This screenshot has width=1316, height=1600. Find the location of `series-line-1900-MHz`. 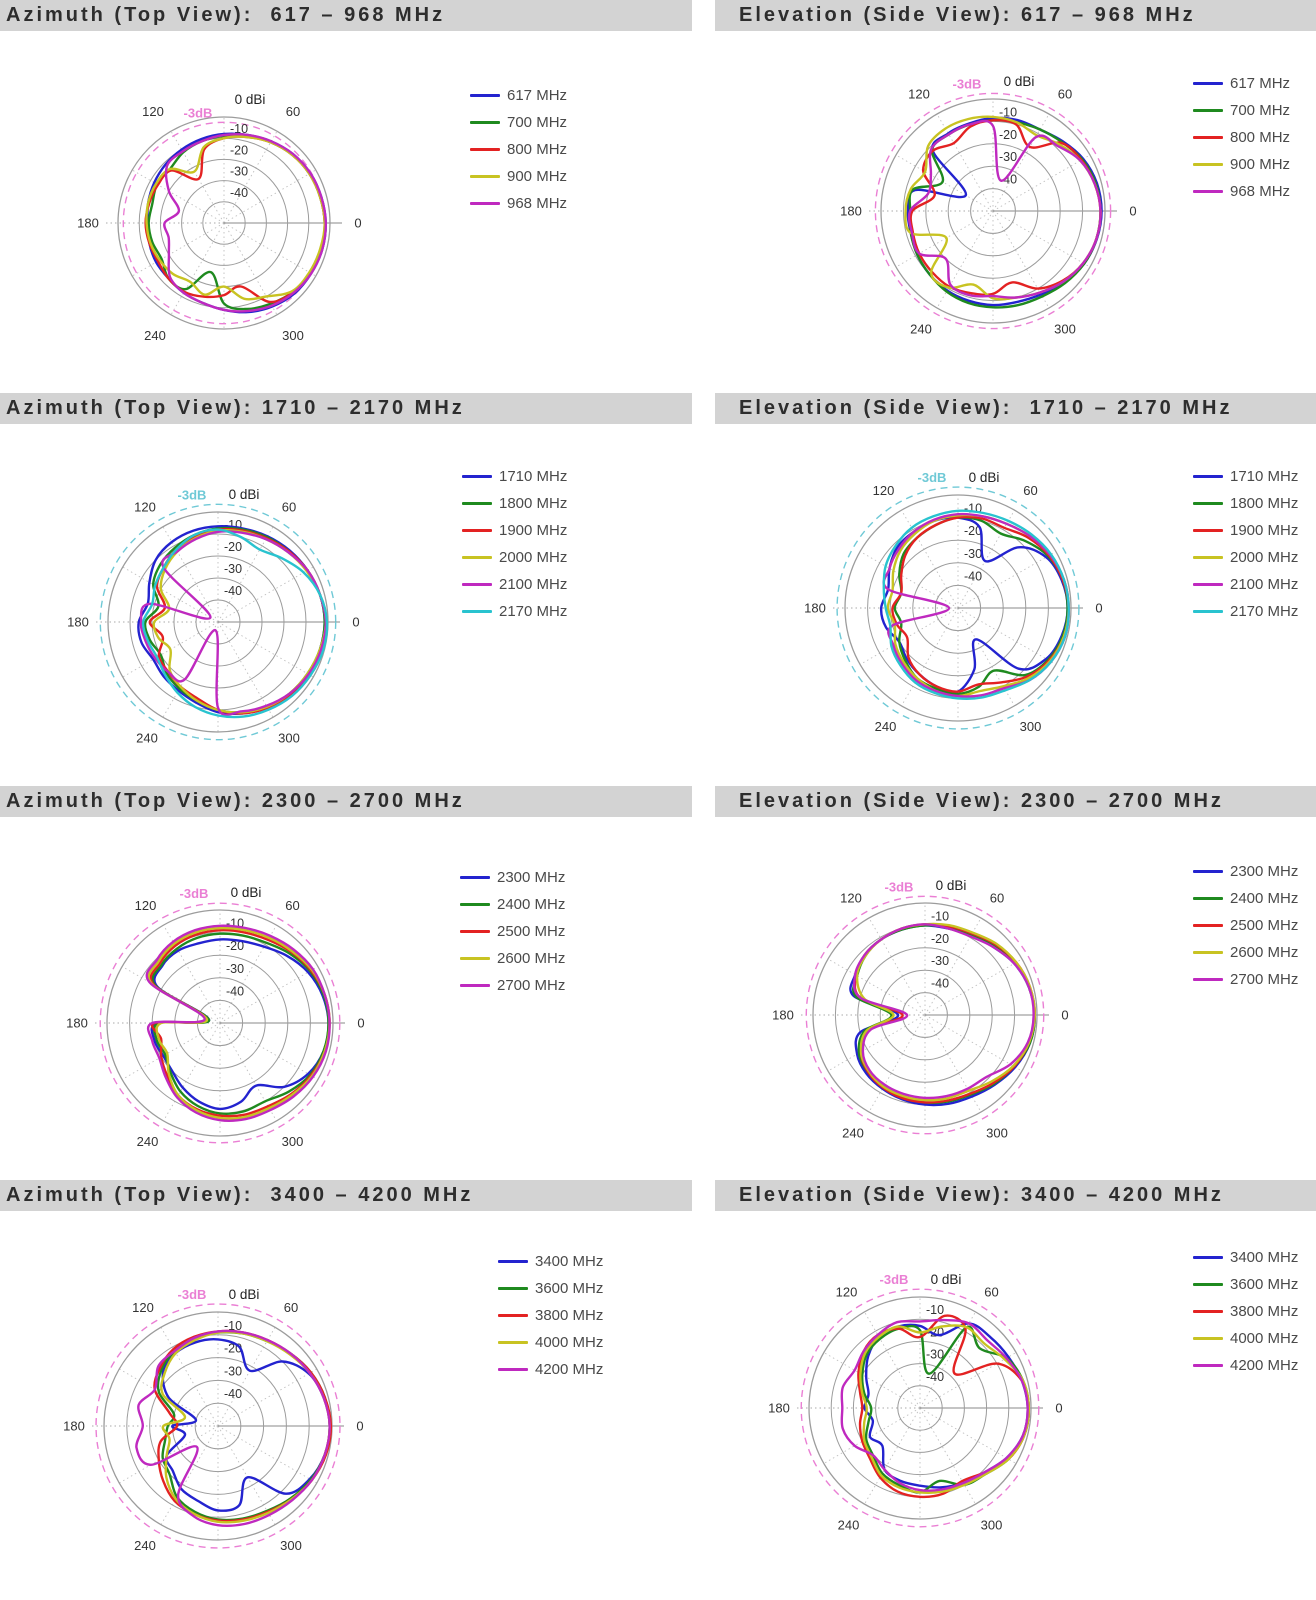

series-line-1900-MHz is located at coordinates (980, 604).